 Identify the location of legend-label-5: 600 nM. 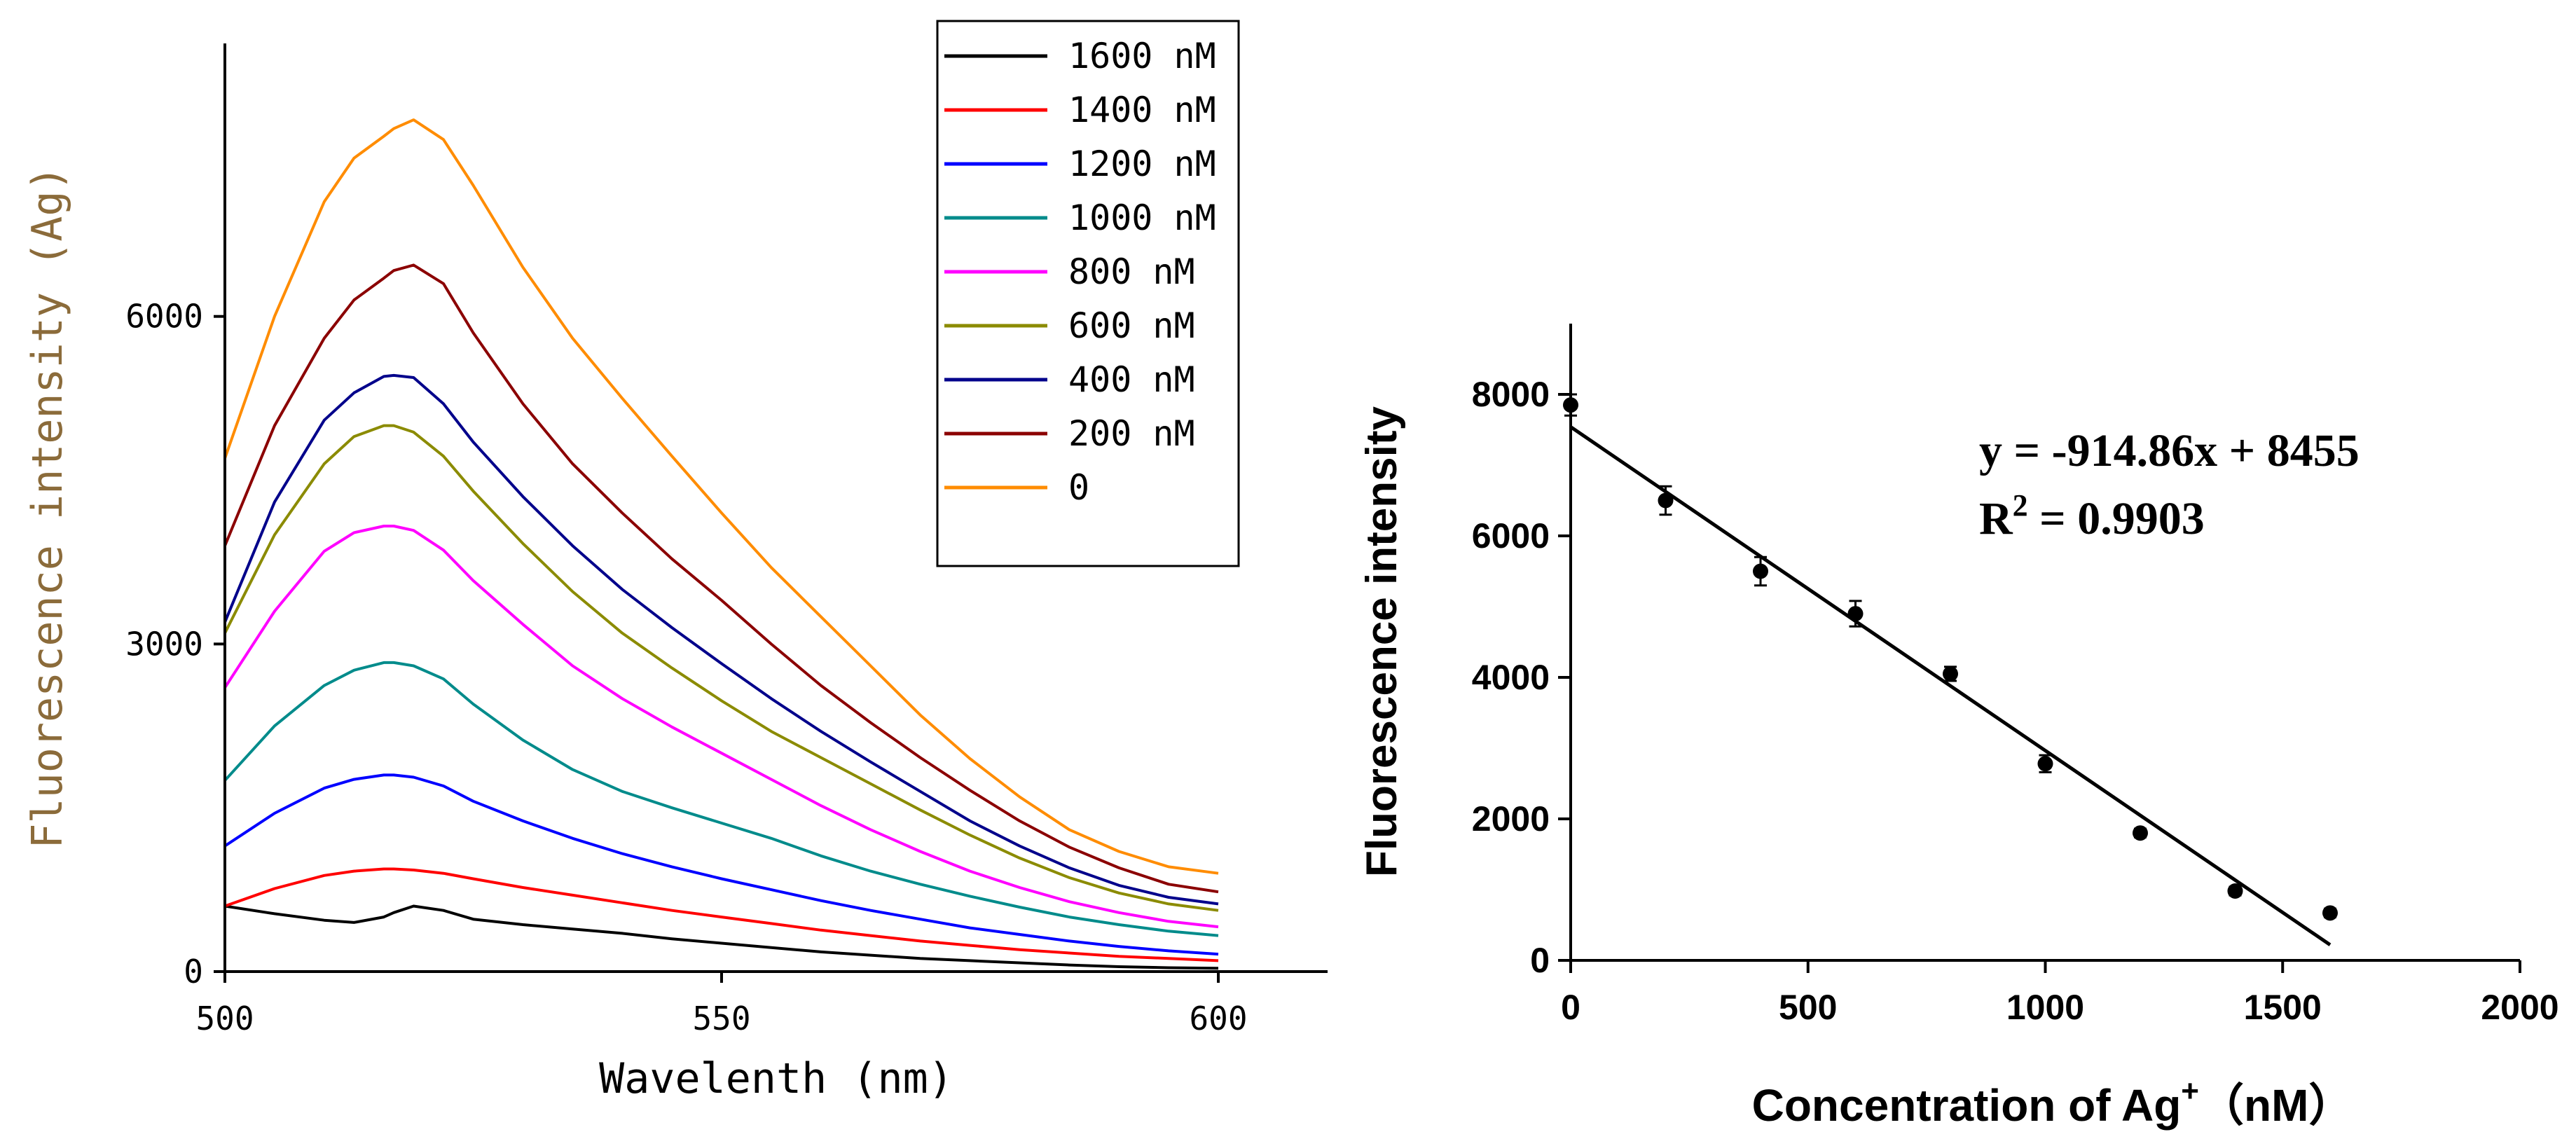
(1131, 325).